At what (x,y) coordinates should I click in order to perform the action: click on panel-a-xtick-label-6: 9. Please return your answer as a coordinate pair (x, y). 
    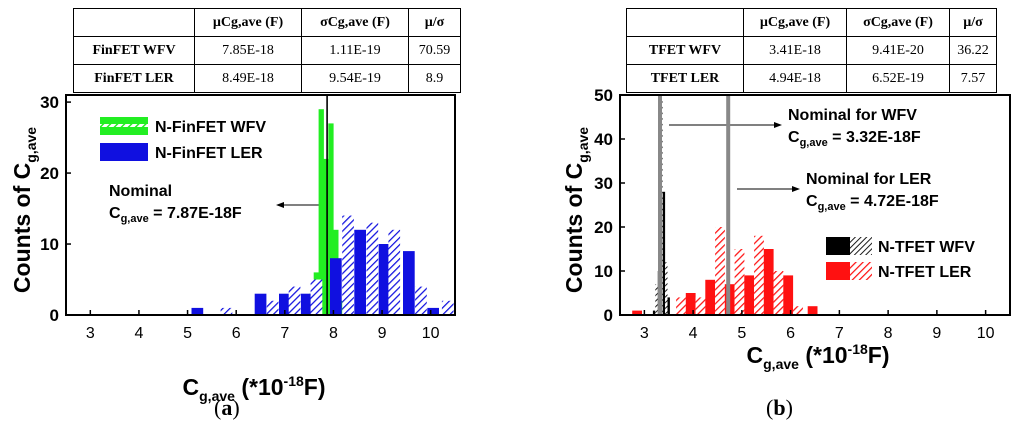
    Looking at the image, I should click on (382, 333).